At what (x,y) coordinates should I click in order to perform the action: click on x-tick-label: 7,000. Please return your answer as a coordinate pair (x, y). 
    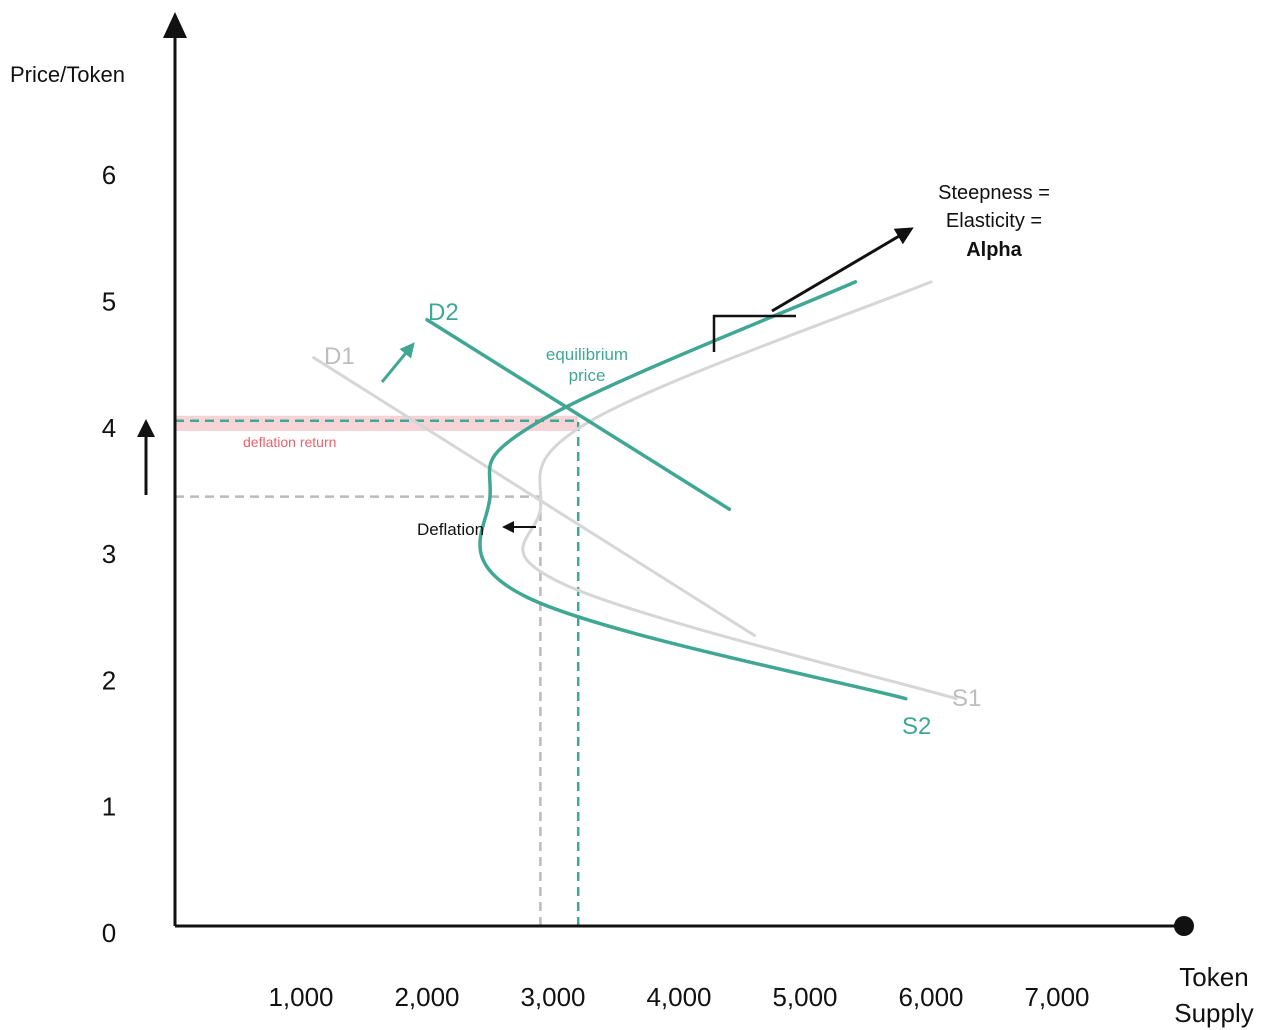
    Looking at the image, I should click on (1056, 997).